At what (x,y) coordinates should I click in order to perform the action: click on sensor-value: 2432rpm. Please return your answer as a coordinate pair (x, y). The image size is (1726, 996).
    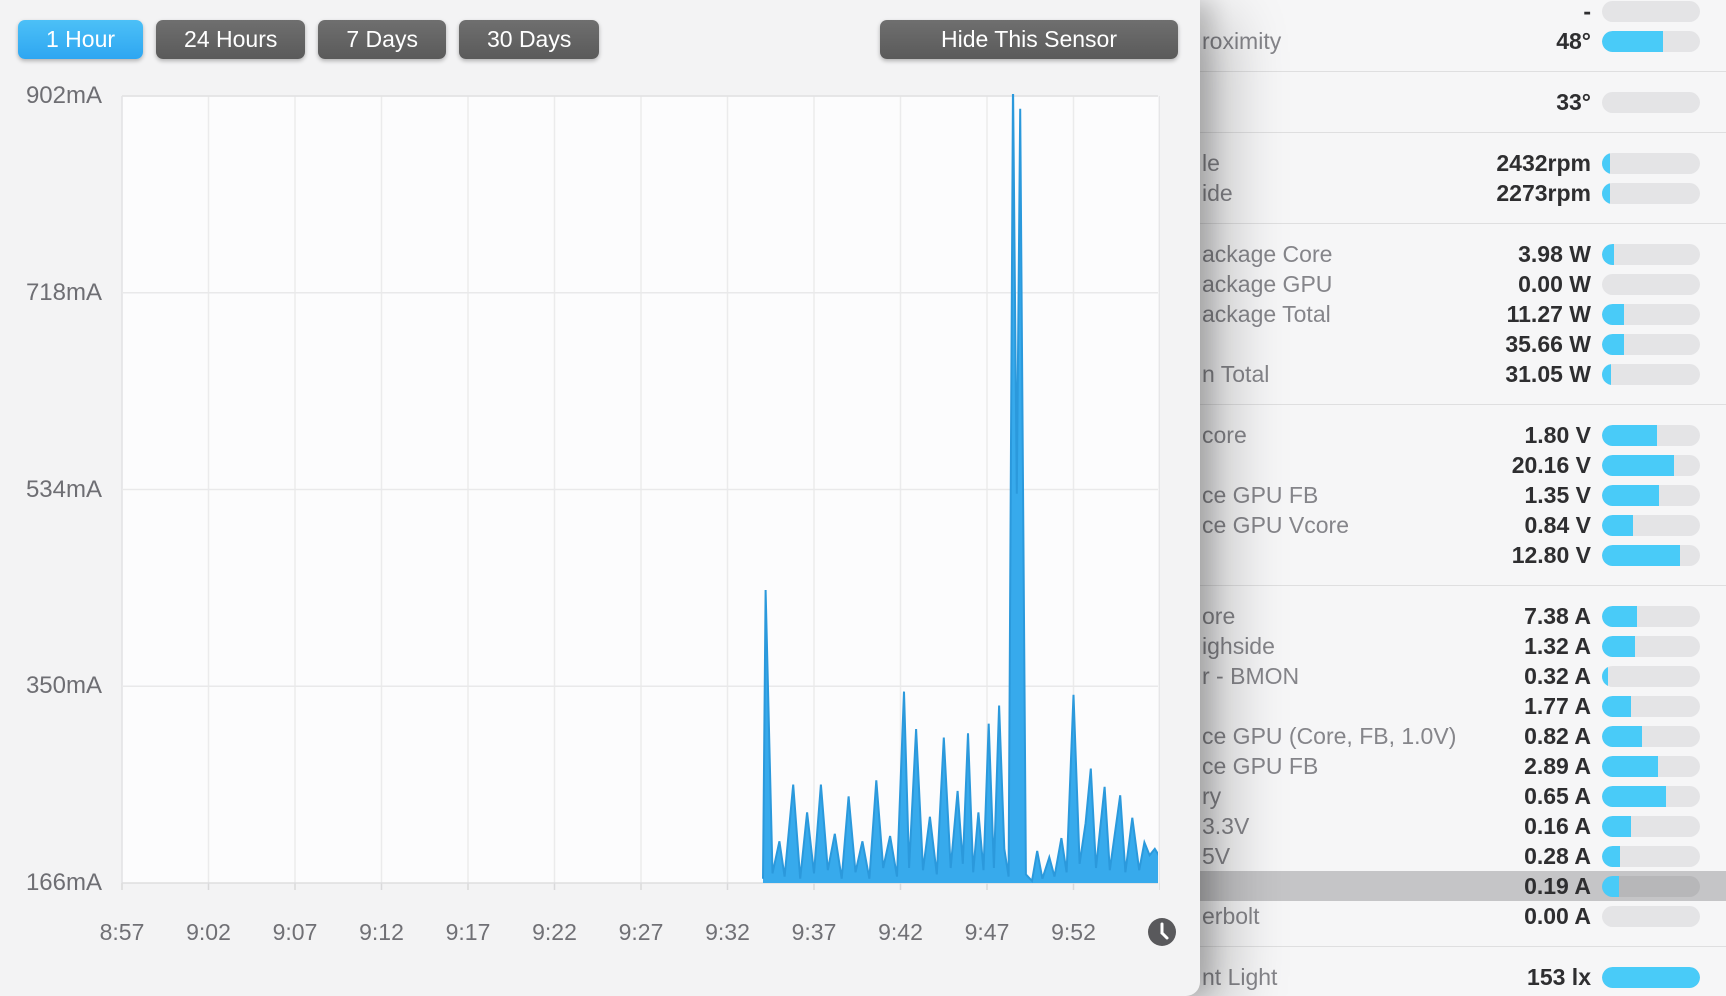
    Looking at the image, I should click on (1543, 162).